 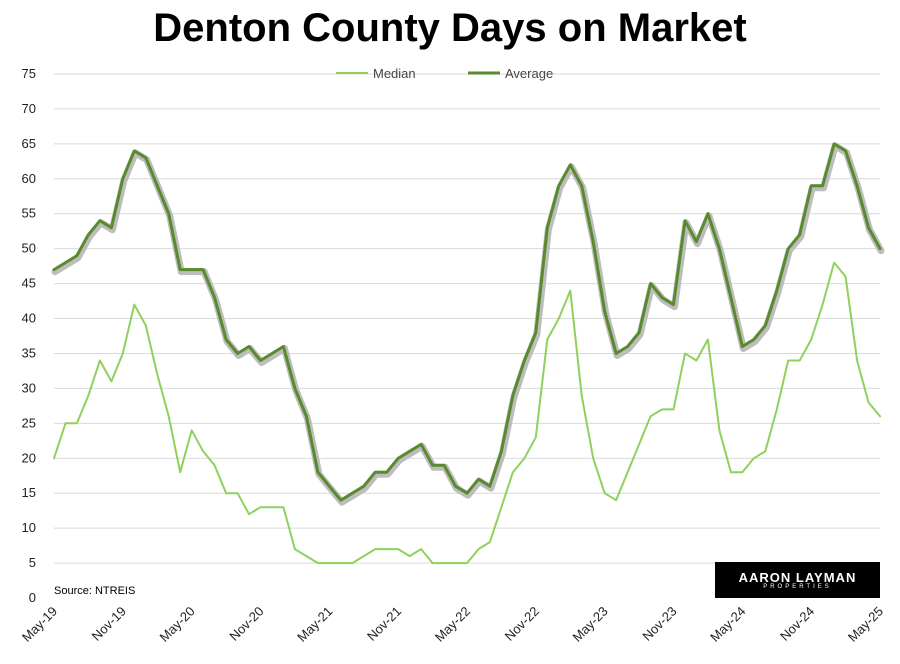 I want to click on y-tick-label: 65, so click(x=29, y=143).